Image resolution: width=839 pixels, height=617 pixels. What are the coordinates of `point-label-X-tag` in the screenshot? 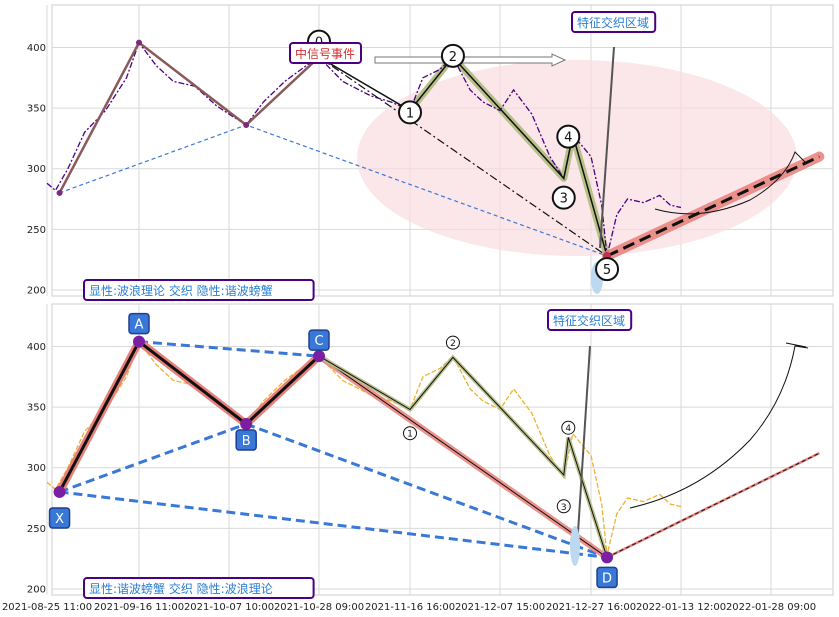 It's located at (59, 518).